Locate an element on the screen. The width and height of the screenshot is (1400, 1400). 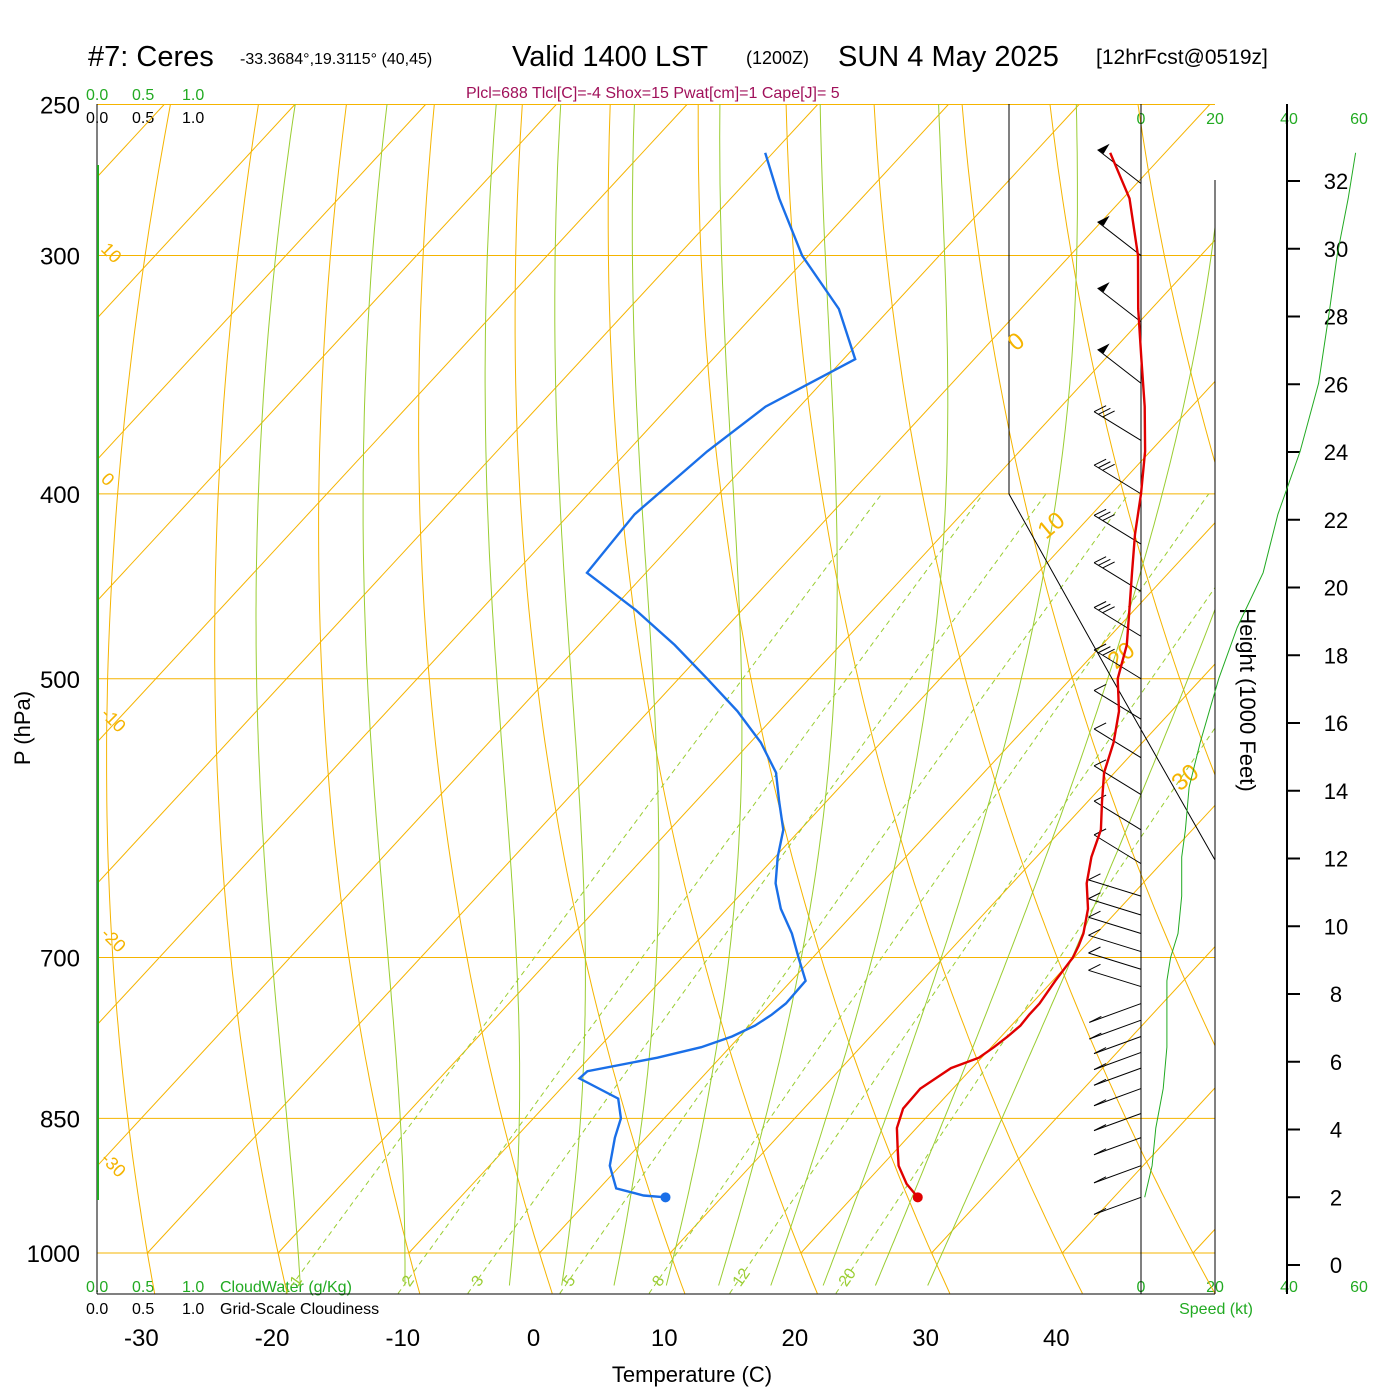
temperature-tick-label: 20 is located at coordinates (795, 1338).